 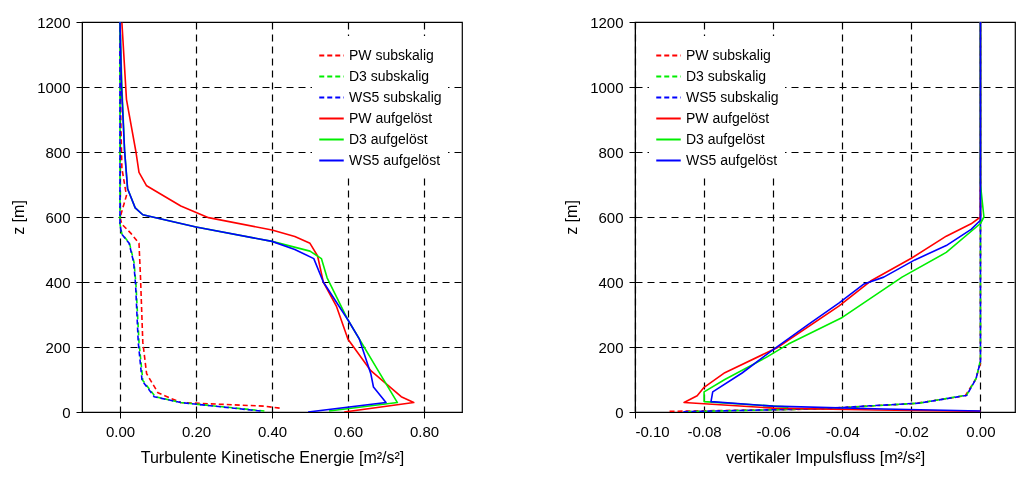 I want to click on x-tick-label: -0.06, so click(x=773, y=431).